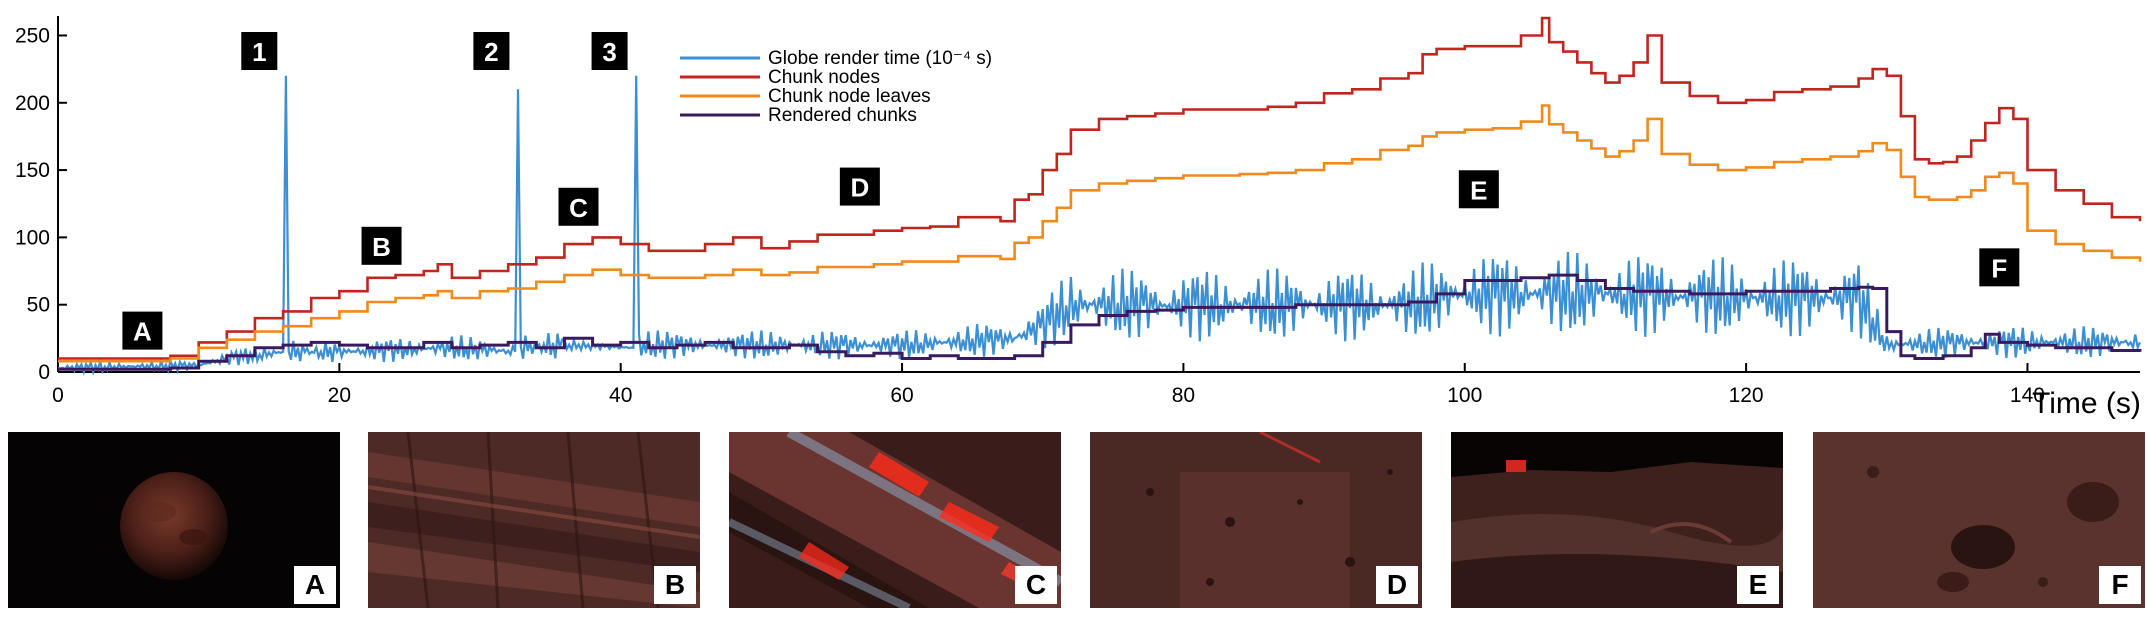  What do you see at coordinates (842, 115) in the screenshot?
I see `legend-label: Rendered chunks` at bounding box center [842, 115].